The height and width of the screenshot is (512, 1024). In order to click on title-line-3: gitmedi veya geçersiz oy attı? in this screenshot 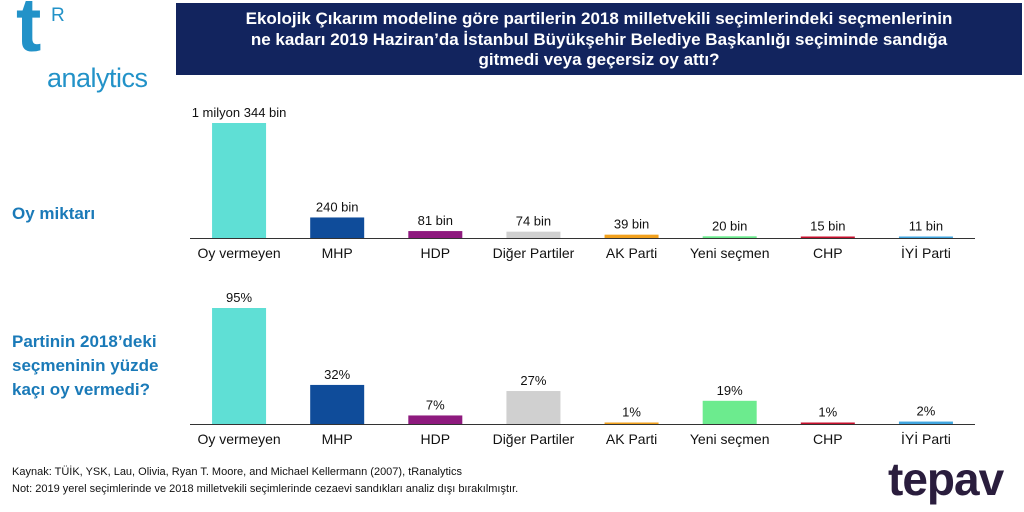, I will do `click(599, 59)`.